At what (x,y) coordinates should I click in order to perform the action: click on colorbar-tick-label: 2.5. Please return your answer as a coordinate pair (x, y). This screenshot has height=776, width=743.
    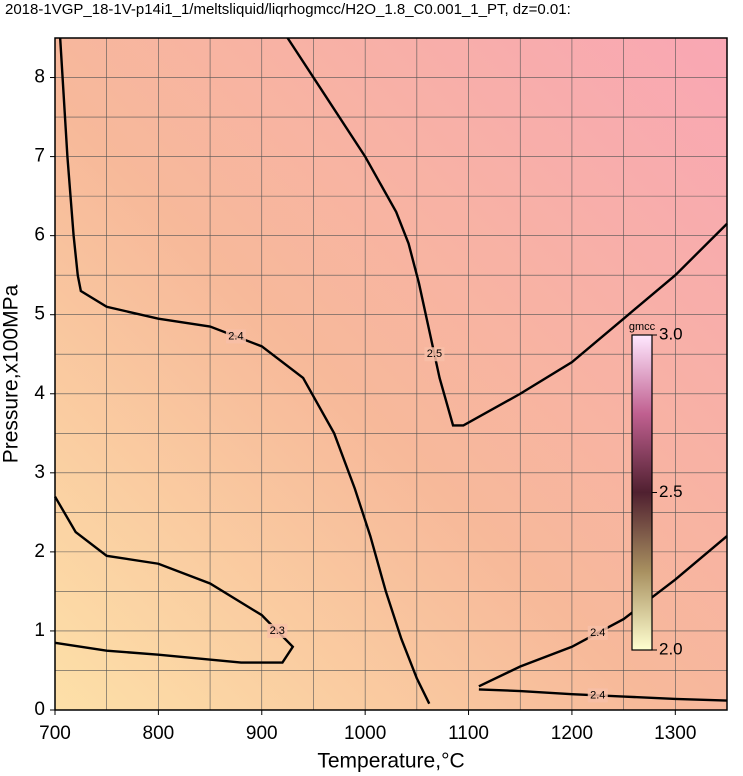
    Looking at the image, I should click on (671, 491).